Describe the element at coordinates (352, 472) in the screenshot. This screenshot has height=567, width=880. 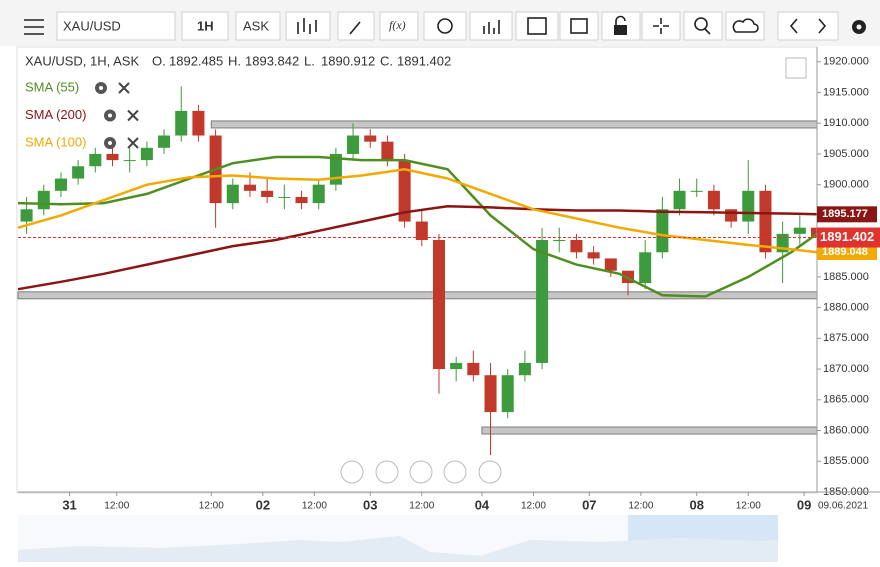
I see `scroll-left` at that location.